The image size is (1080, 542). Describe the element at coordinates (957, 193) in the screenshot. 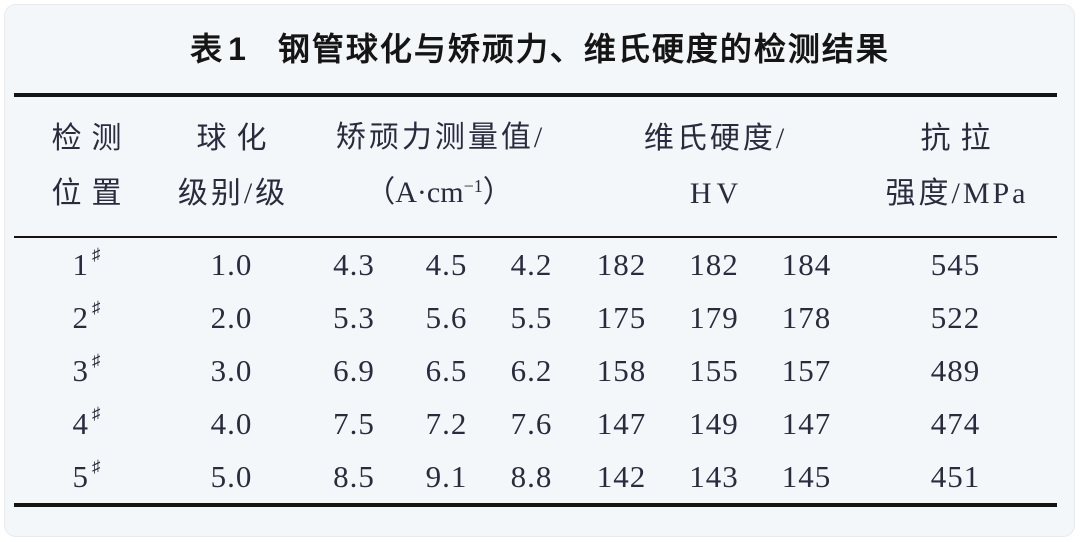

I see `column-header-tensile-line2: 强度/MPa` at that location.